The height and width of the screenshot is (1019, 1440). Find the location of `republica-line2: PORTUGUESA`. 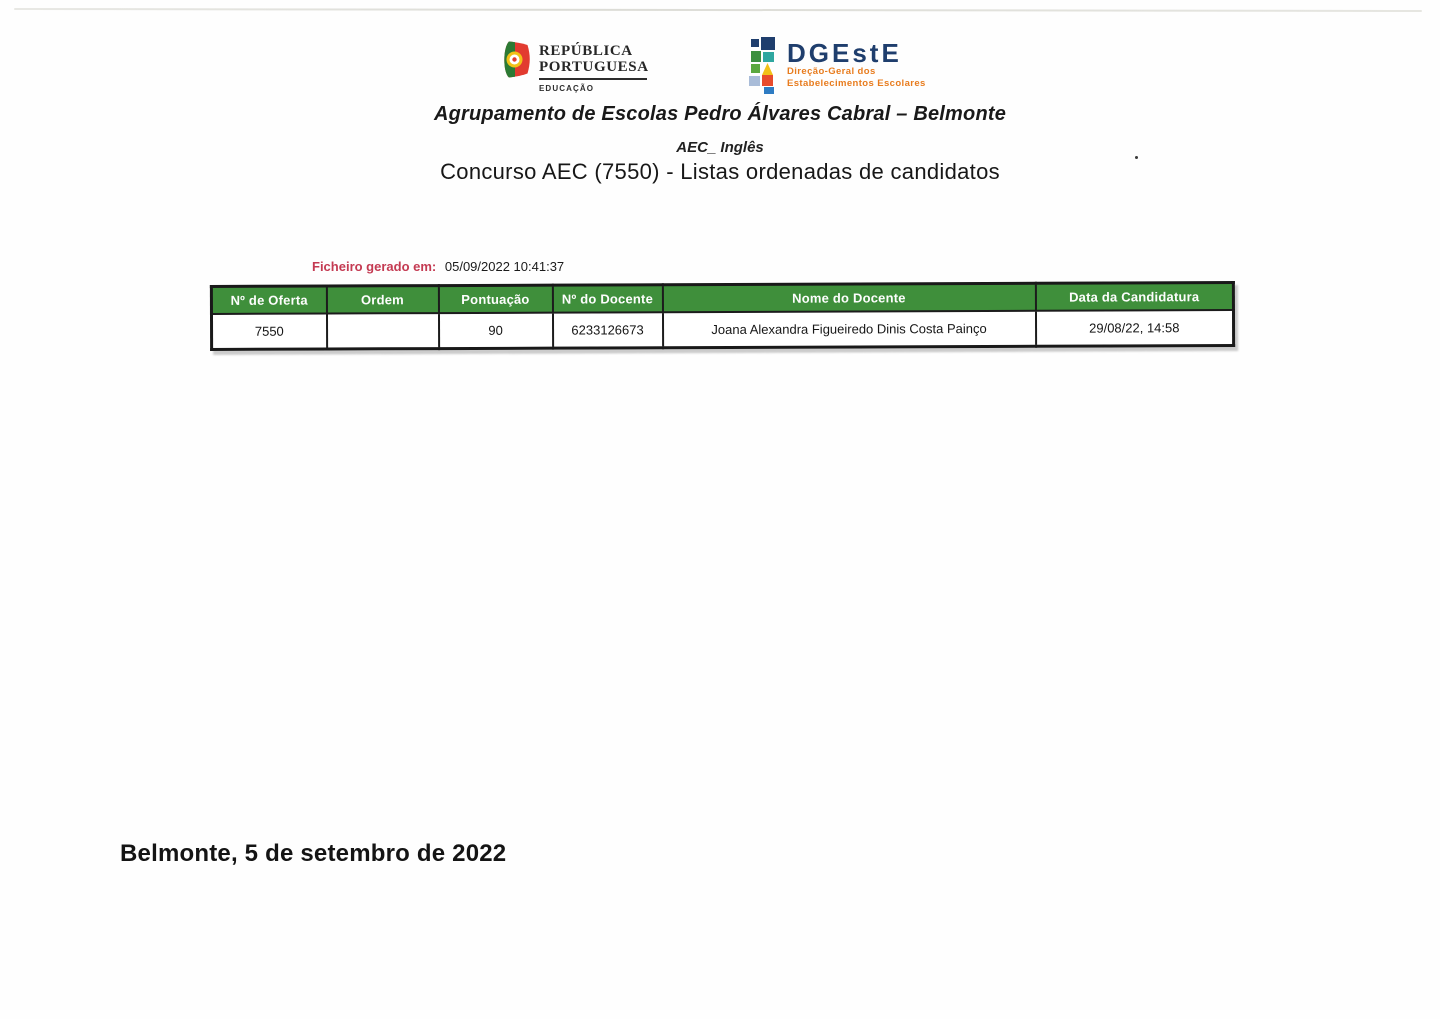

republica-line2: PORTUGUESA is located at coordinates (594, 67).